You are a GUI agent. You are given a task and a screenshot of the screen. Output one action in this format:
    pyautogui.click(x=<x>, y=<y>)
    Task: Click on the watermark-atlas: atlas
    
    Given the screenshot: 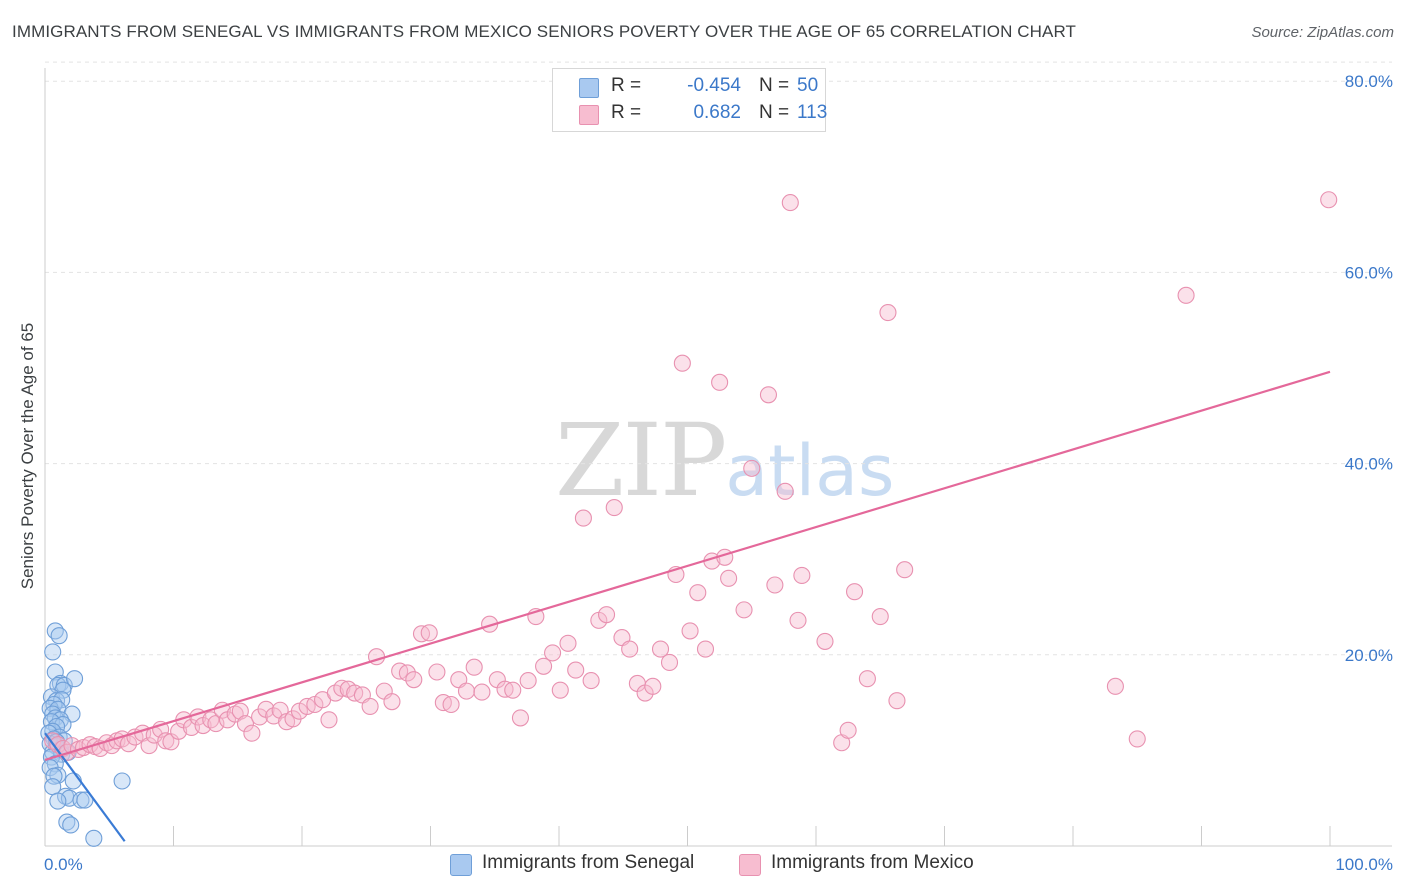 What is the action you would take?
    pyautogui.click(x=810, y=471)
    